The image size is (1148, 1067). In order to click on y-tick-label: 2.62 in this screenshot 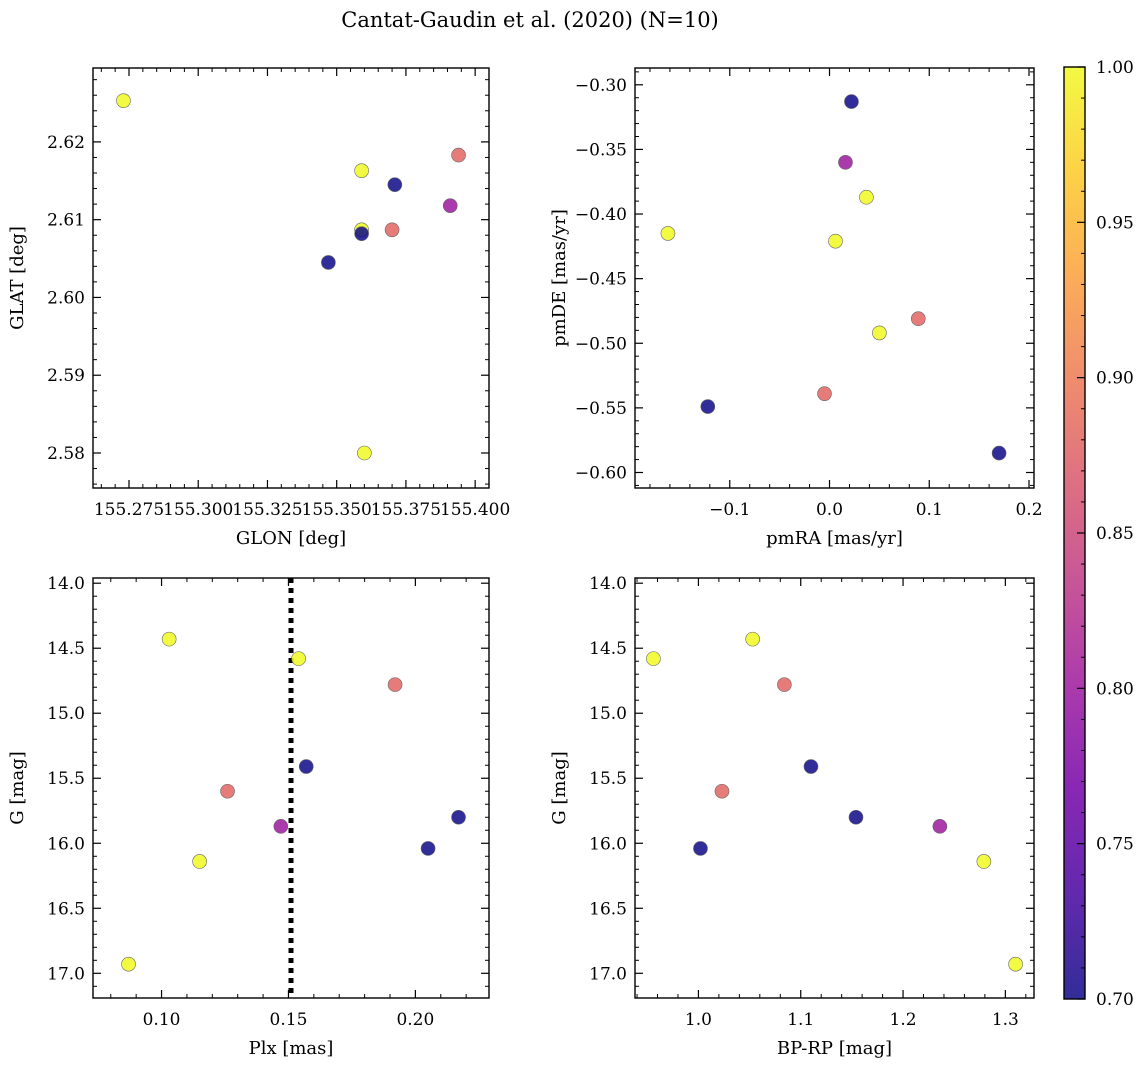, I will do `click(66, 143)`.